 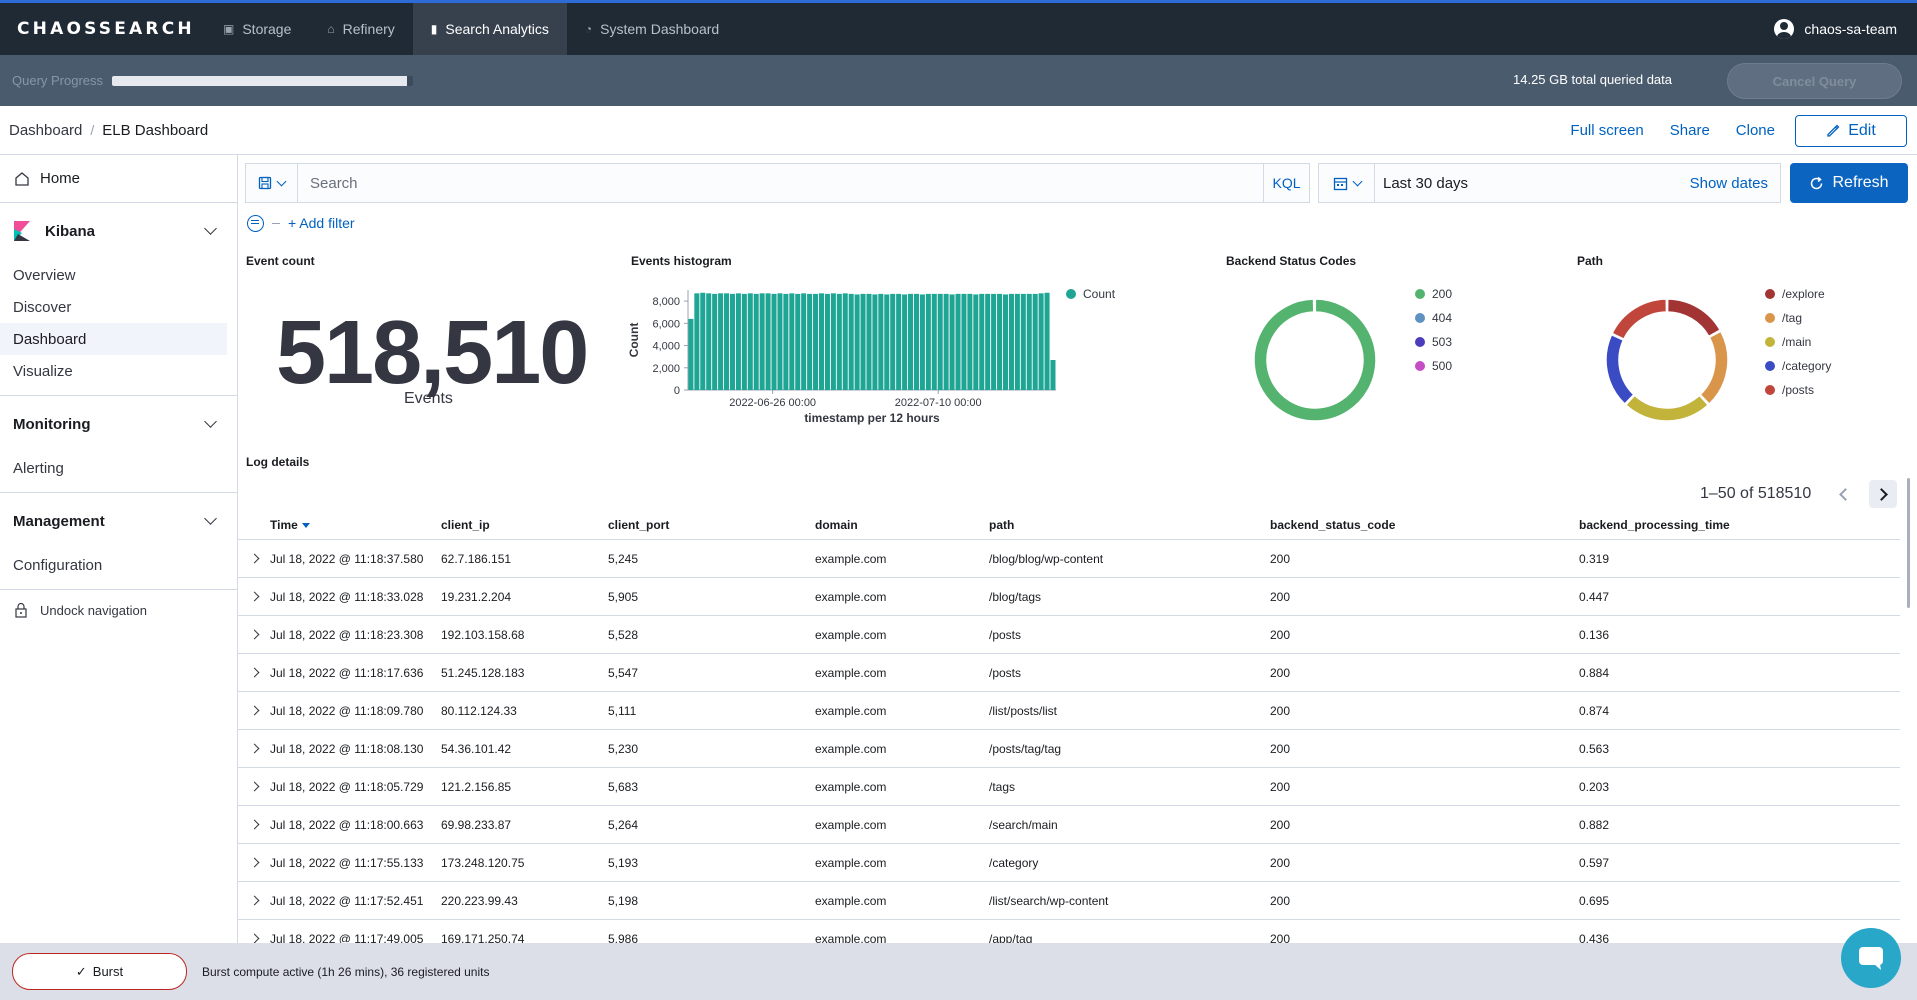 I want to click on kql-toggle-button: KQL, so click(x=1286, y=183).